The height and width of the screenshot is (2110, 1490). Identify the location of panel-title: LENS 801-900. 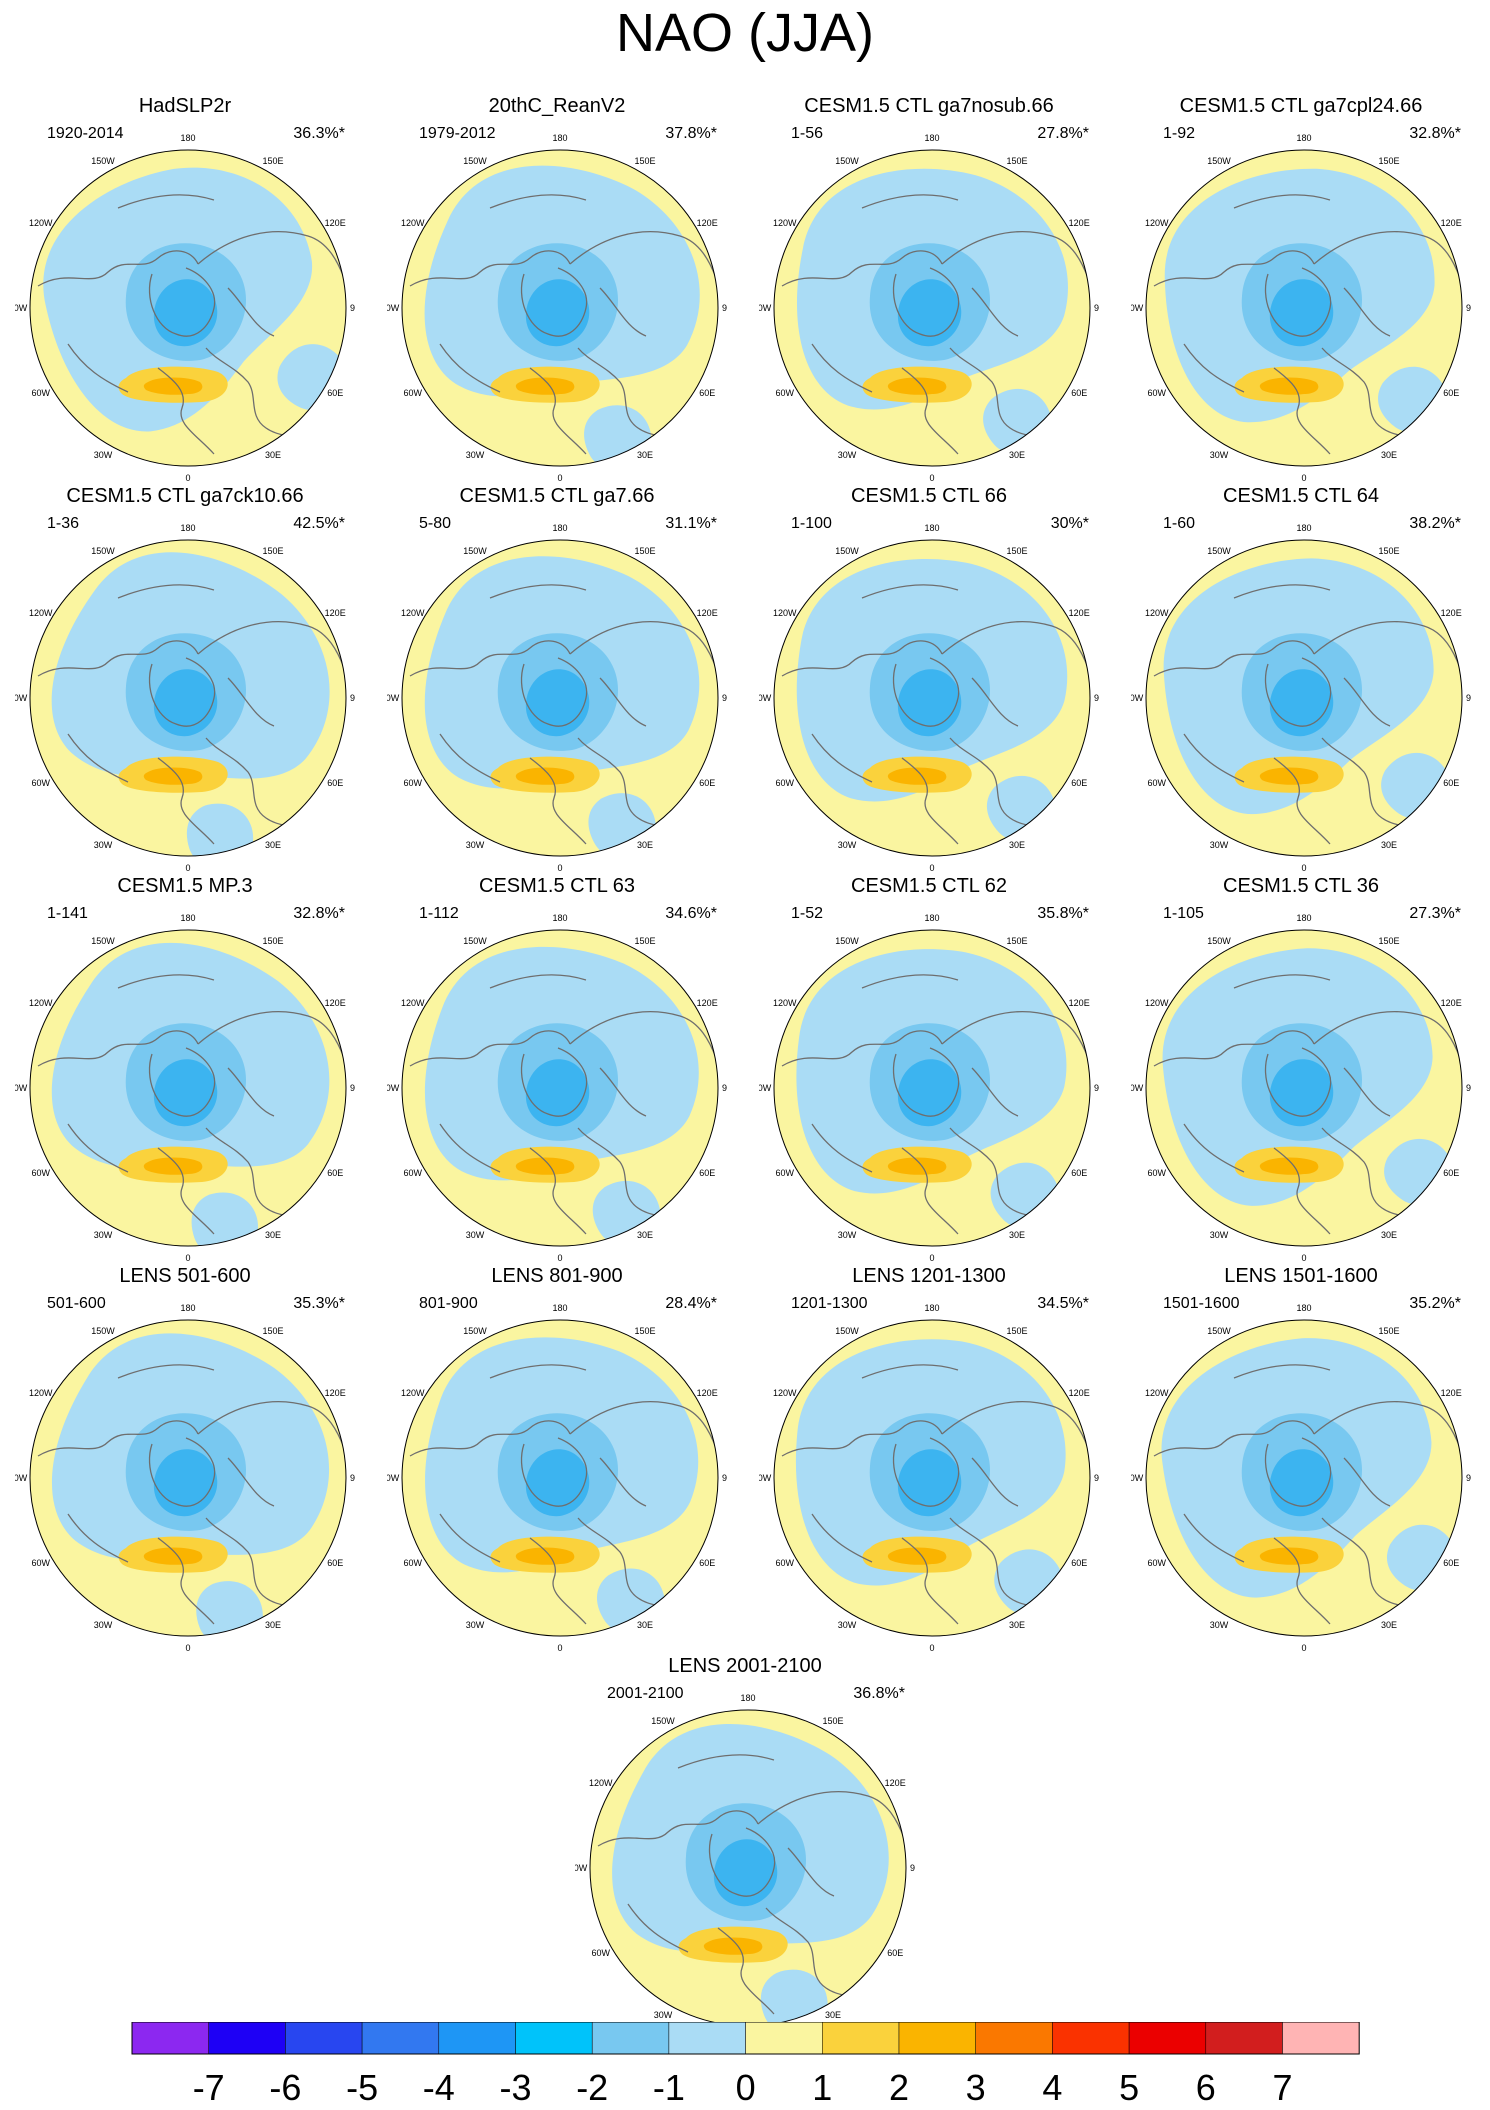
(557, 1276).